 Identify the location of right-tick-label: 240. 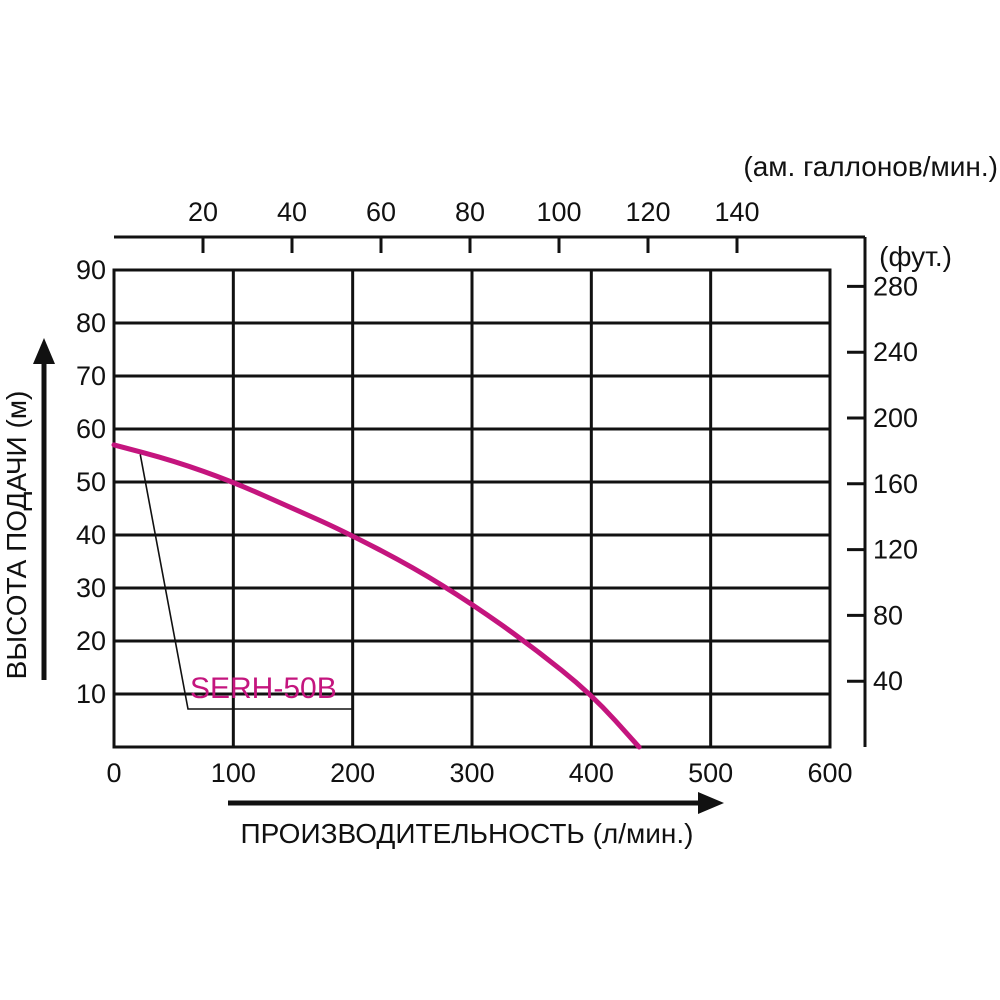
(895, 352).